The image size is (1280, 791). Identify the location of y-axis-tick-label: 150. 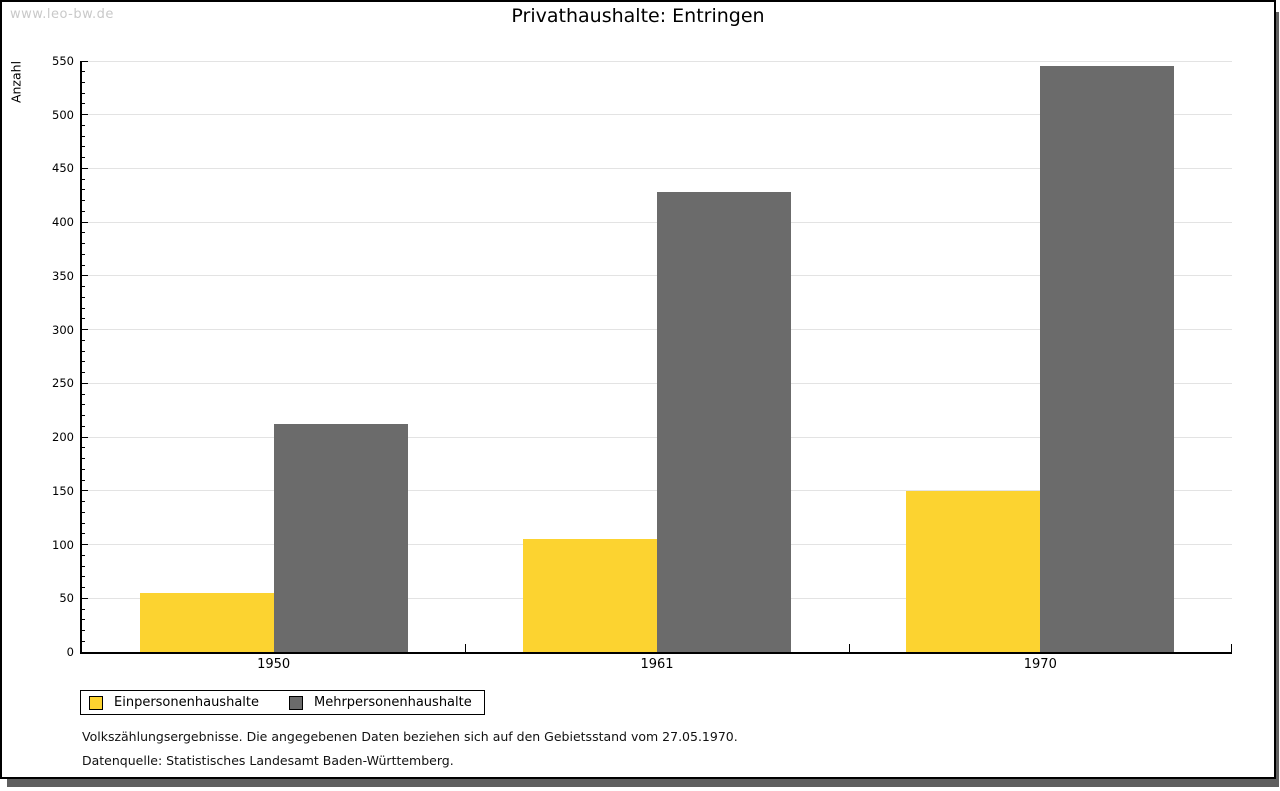
(63, 490).